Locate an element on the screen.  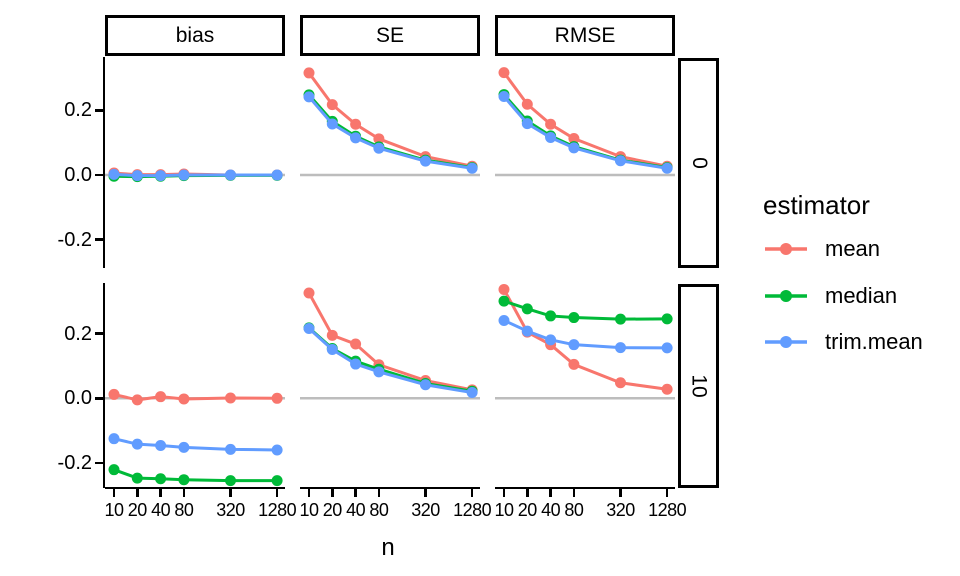
legend-label: trim.mean is located at coordinates (874, 341).